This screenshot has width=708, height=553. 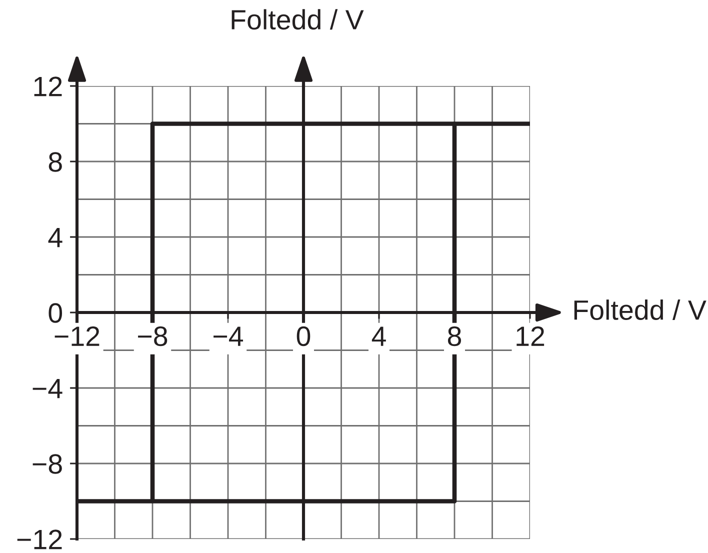 I want to click on x-tick-label: 4, so click(x=379, y=336).